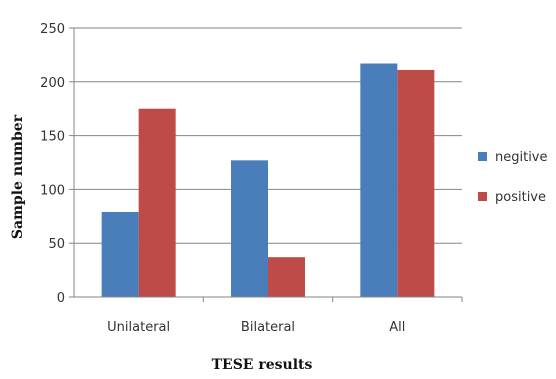 Image resolution: width=556 pixels, height=379 pixels. I want to click on bar-negitive-bilateral, so click(249, 228).